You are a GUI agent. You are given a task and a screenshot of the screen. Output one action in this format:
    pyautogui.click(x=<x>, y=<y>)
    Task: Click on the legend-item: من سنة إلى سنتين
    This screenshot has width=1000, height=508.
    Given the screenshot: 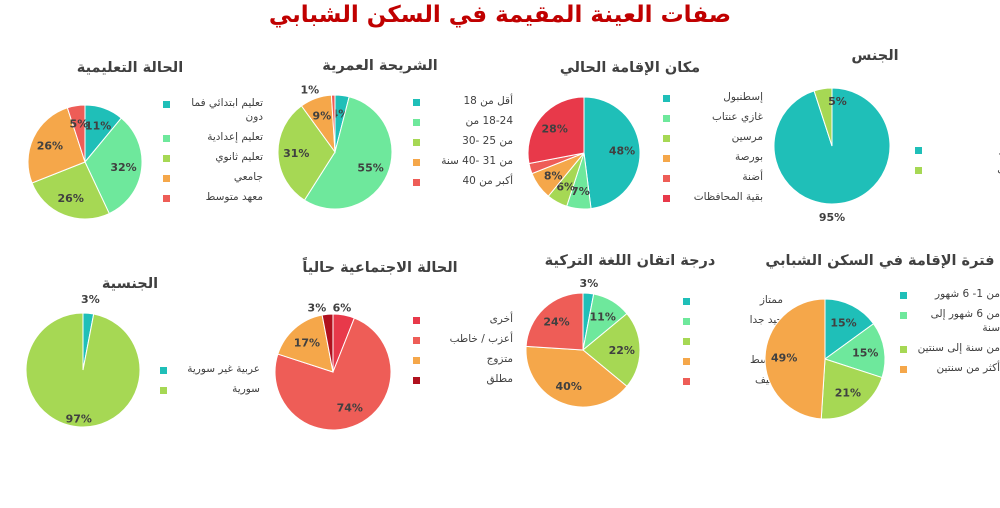 What is the action you would take?
    pyautogui.click(x=950, y=348)
    